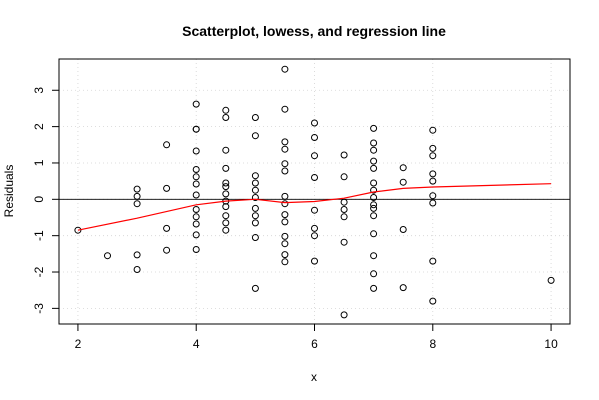 The image size is (599, 400). What do you see at coordinates (39, 126) in the screenshot?
I see `y-tick-label-5: 2` at bounding box center [39, 126].